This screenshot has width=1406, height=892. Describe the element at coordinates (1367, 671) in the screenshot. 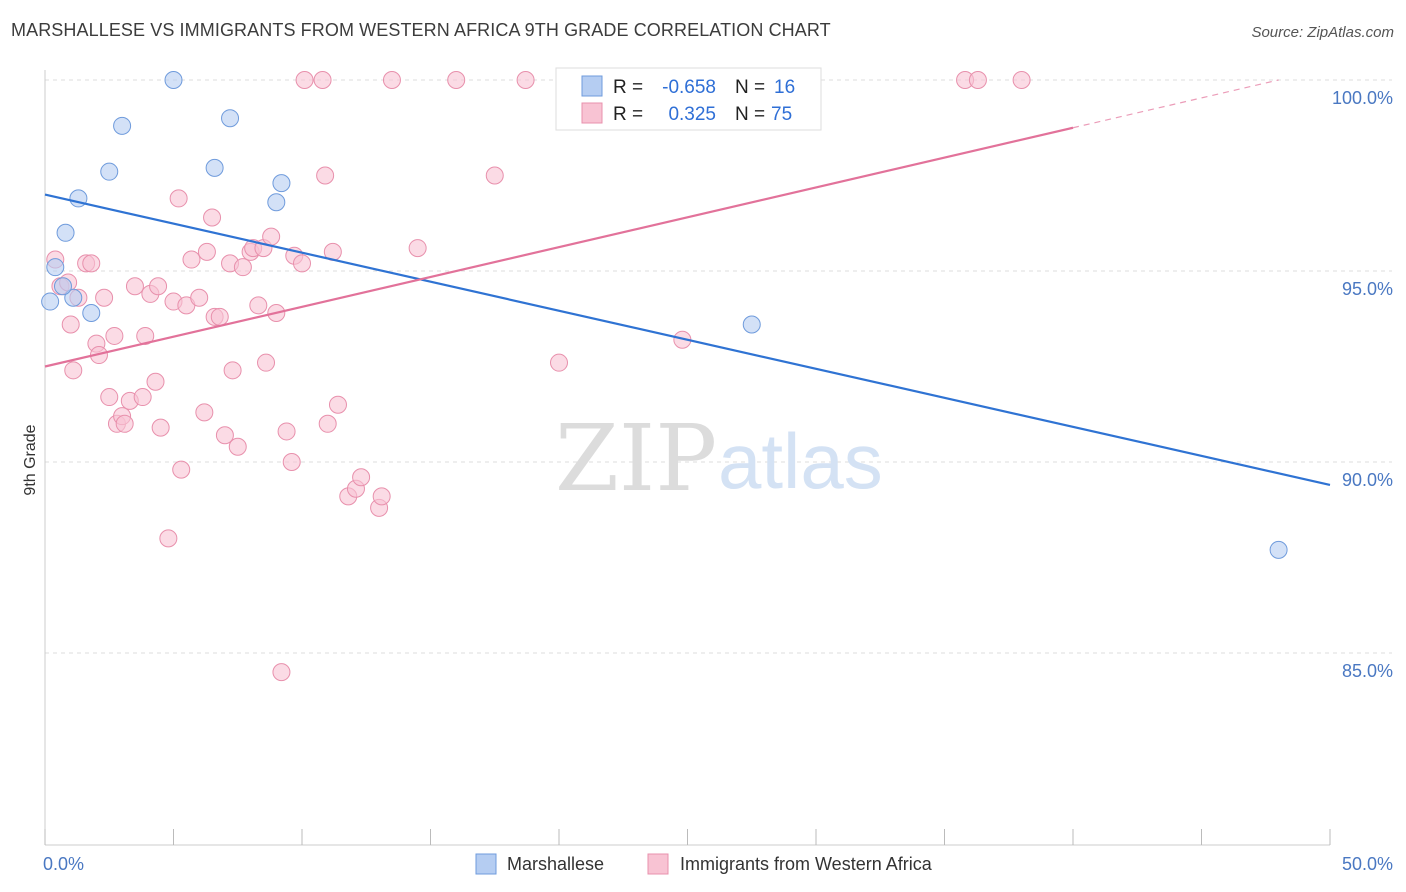

I see `y-tick-label-85: 85.0%` at that location.